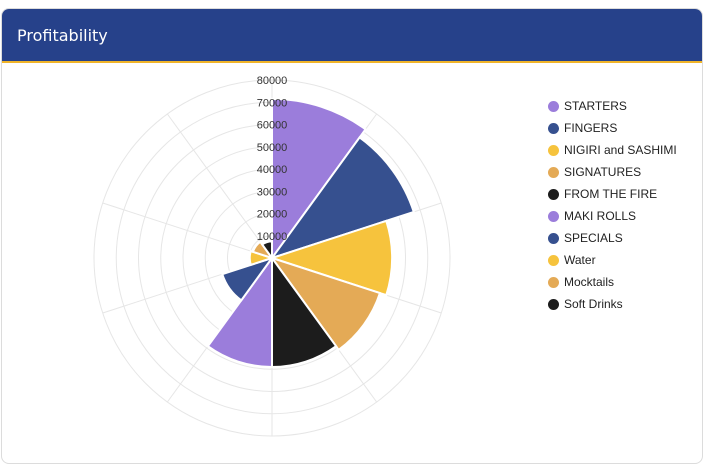 This screenshot has height=466, width=706. What do you see at coordinates (239, 311) in the screenshot?
I see `slice-maki-rolls` at bounding box center [239, 311].